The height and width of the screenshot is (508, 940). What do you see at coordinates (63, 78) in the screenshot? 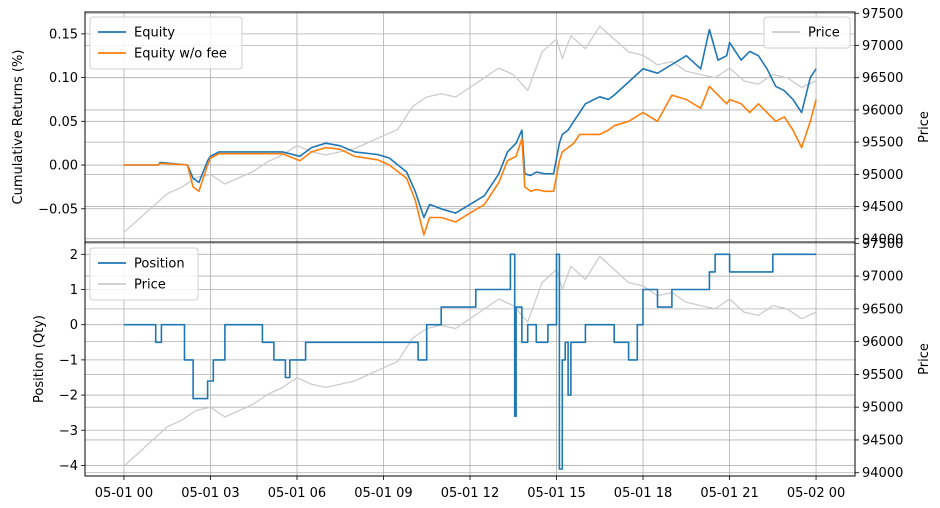
I see `ytick-label: 0.10` at bounding box center [63, 78].